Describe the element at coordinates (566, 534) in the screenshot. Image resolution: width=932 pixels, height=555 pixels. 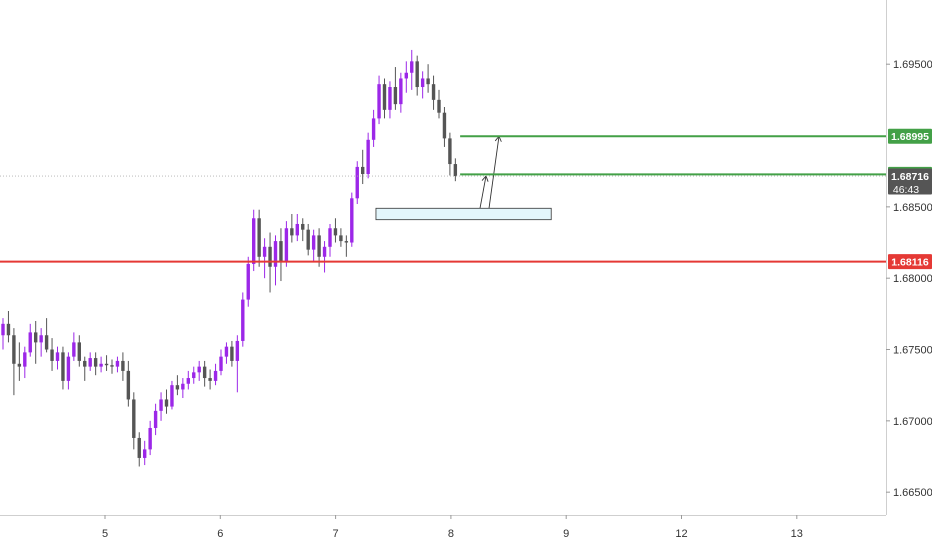
I see `x-tick-label: 9` at that location.